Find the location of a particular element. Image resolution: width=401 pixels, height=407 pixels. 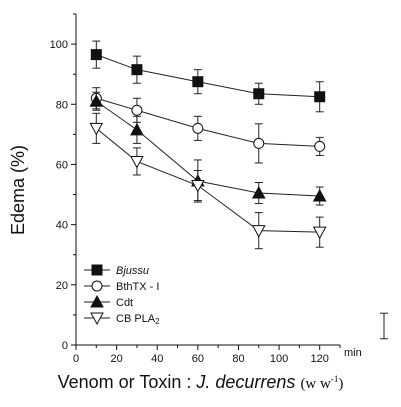

legend-label: BthTX - I is located at coordinates (137, 287).